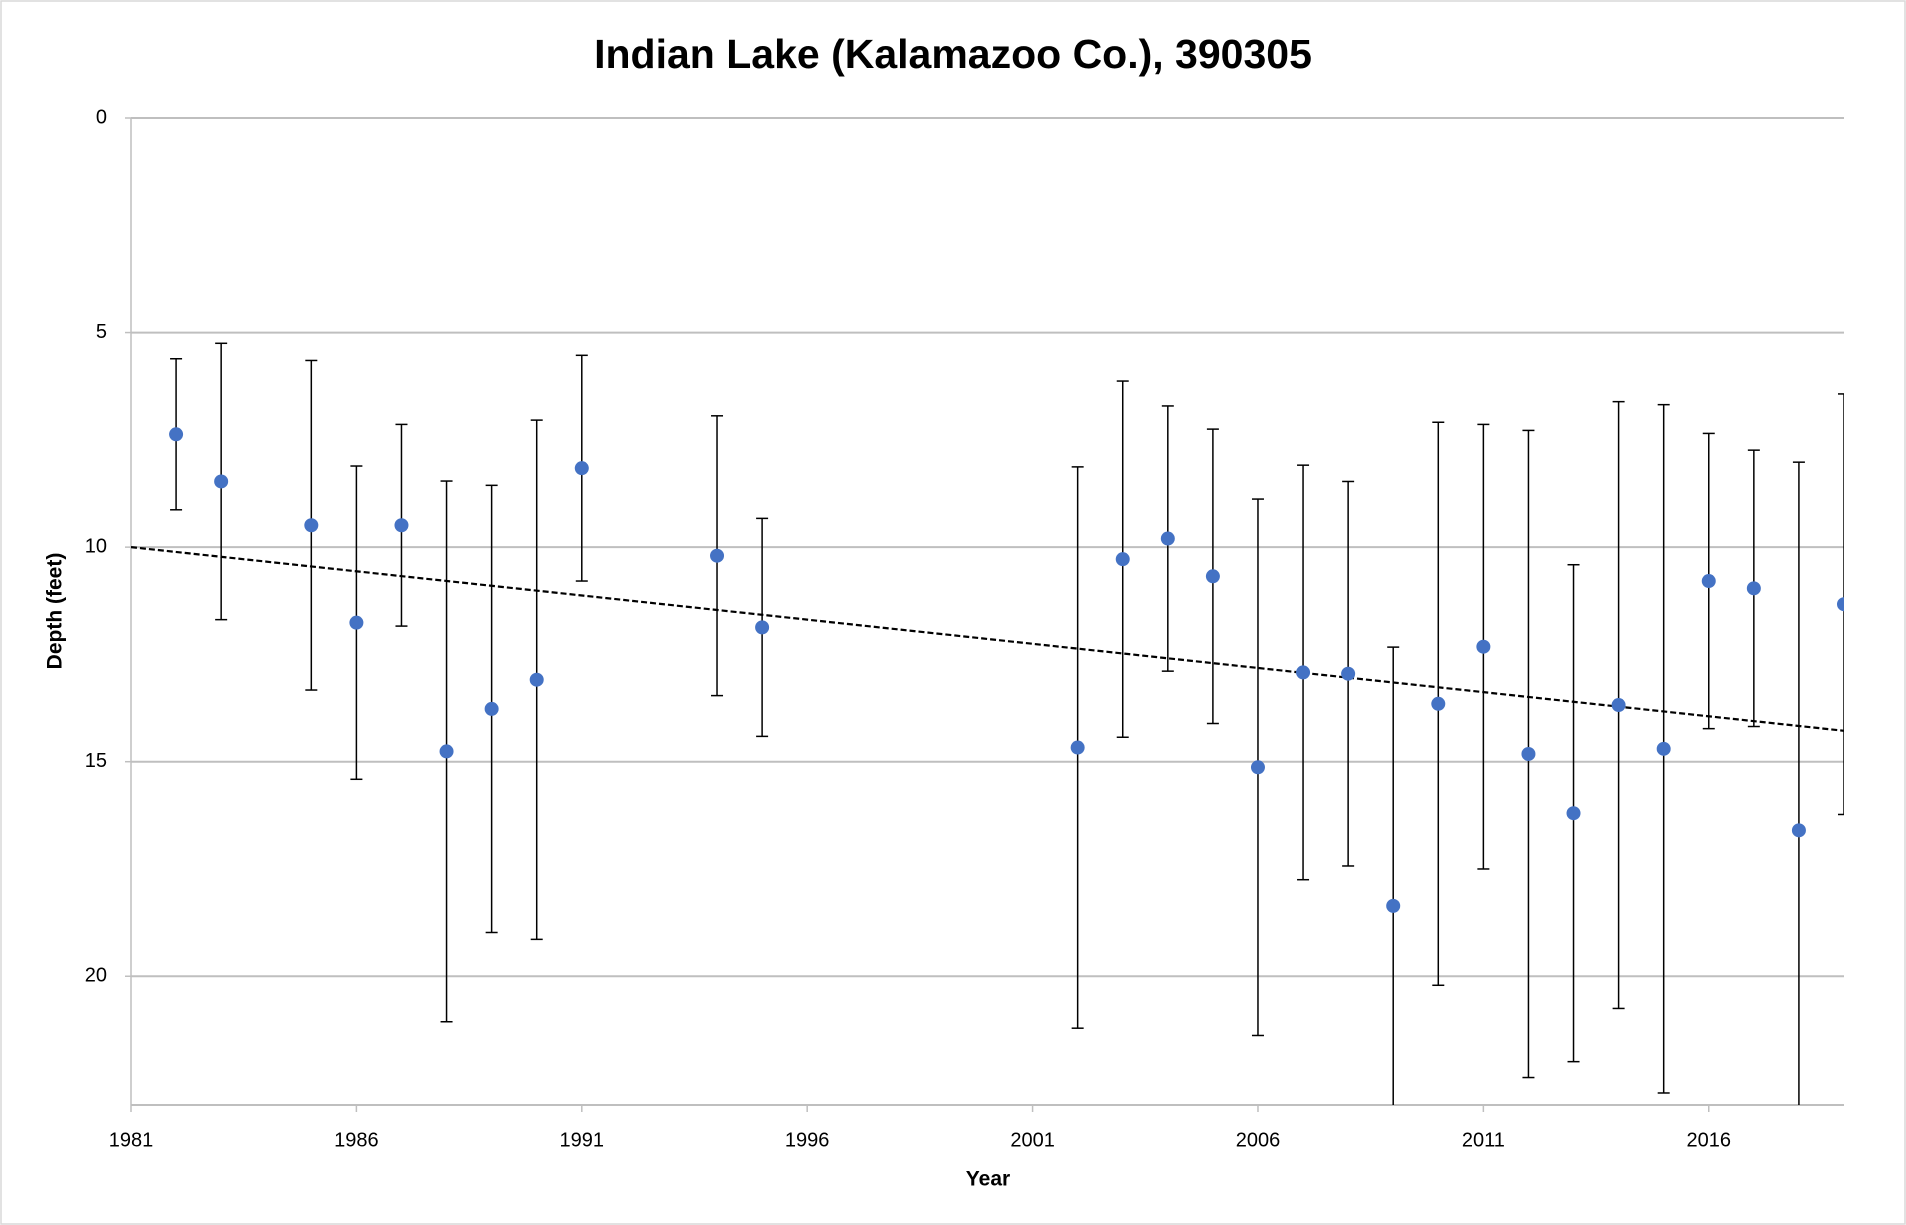  What do you see at coordinates (1032, 1140) in the screenshot?
I see `x-tick-label: 2001` at bounding box center [1032, 1140].